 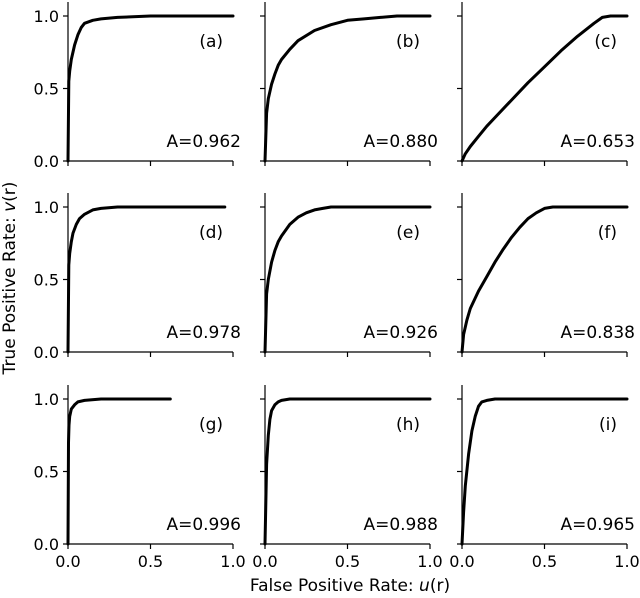 I want to click on auc-label-g: A=0.996, so click(x=203, y=525).